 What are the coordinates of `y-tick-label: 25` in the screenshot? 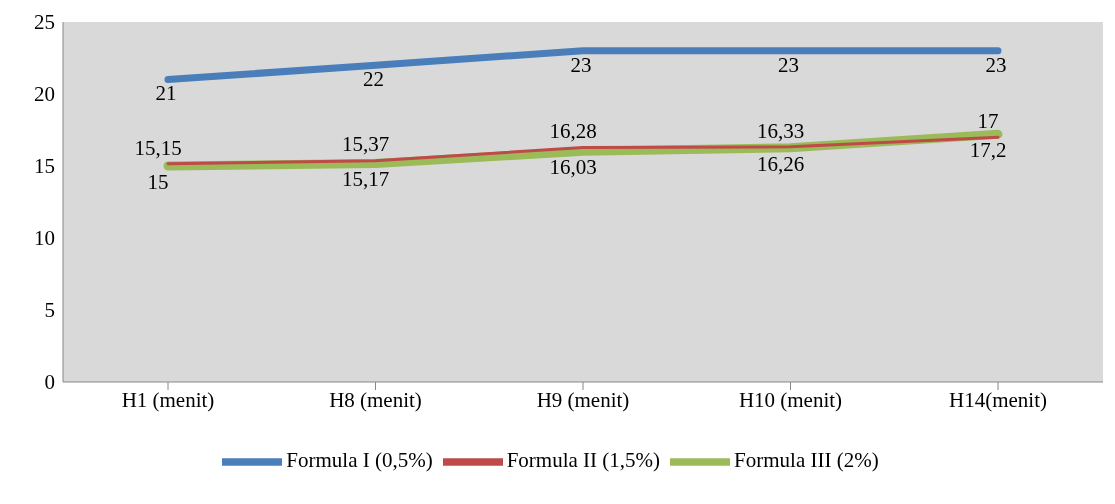 It's located at (44, 22).